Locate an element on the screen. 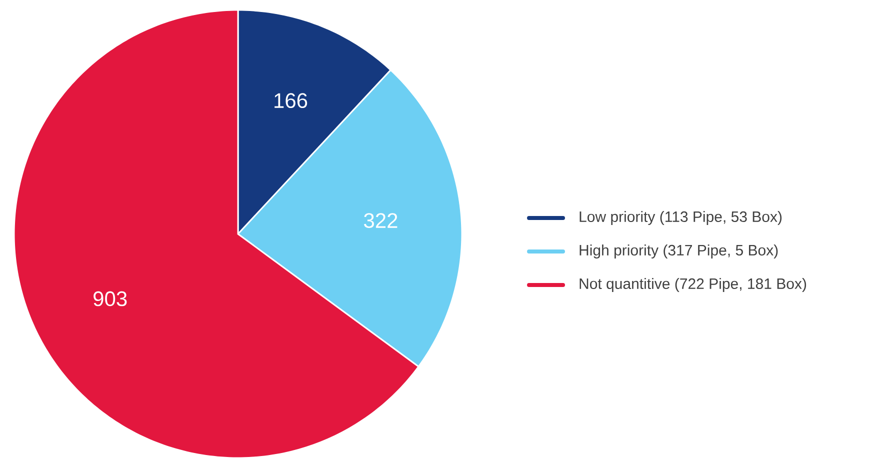 The height and width of the screenshot is (466, 888). legend-label: Low priority (113 Pipe, 53 Box) is located at coordinates (681, 218).